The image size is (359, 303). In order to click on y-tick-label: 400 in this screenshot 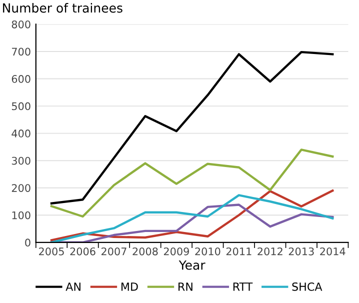, I will do `click(21, 134)`.